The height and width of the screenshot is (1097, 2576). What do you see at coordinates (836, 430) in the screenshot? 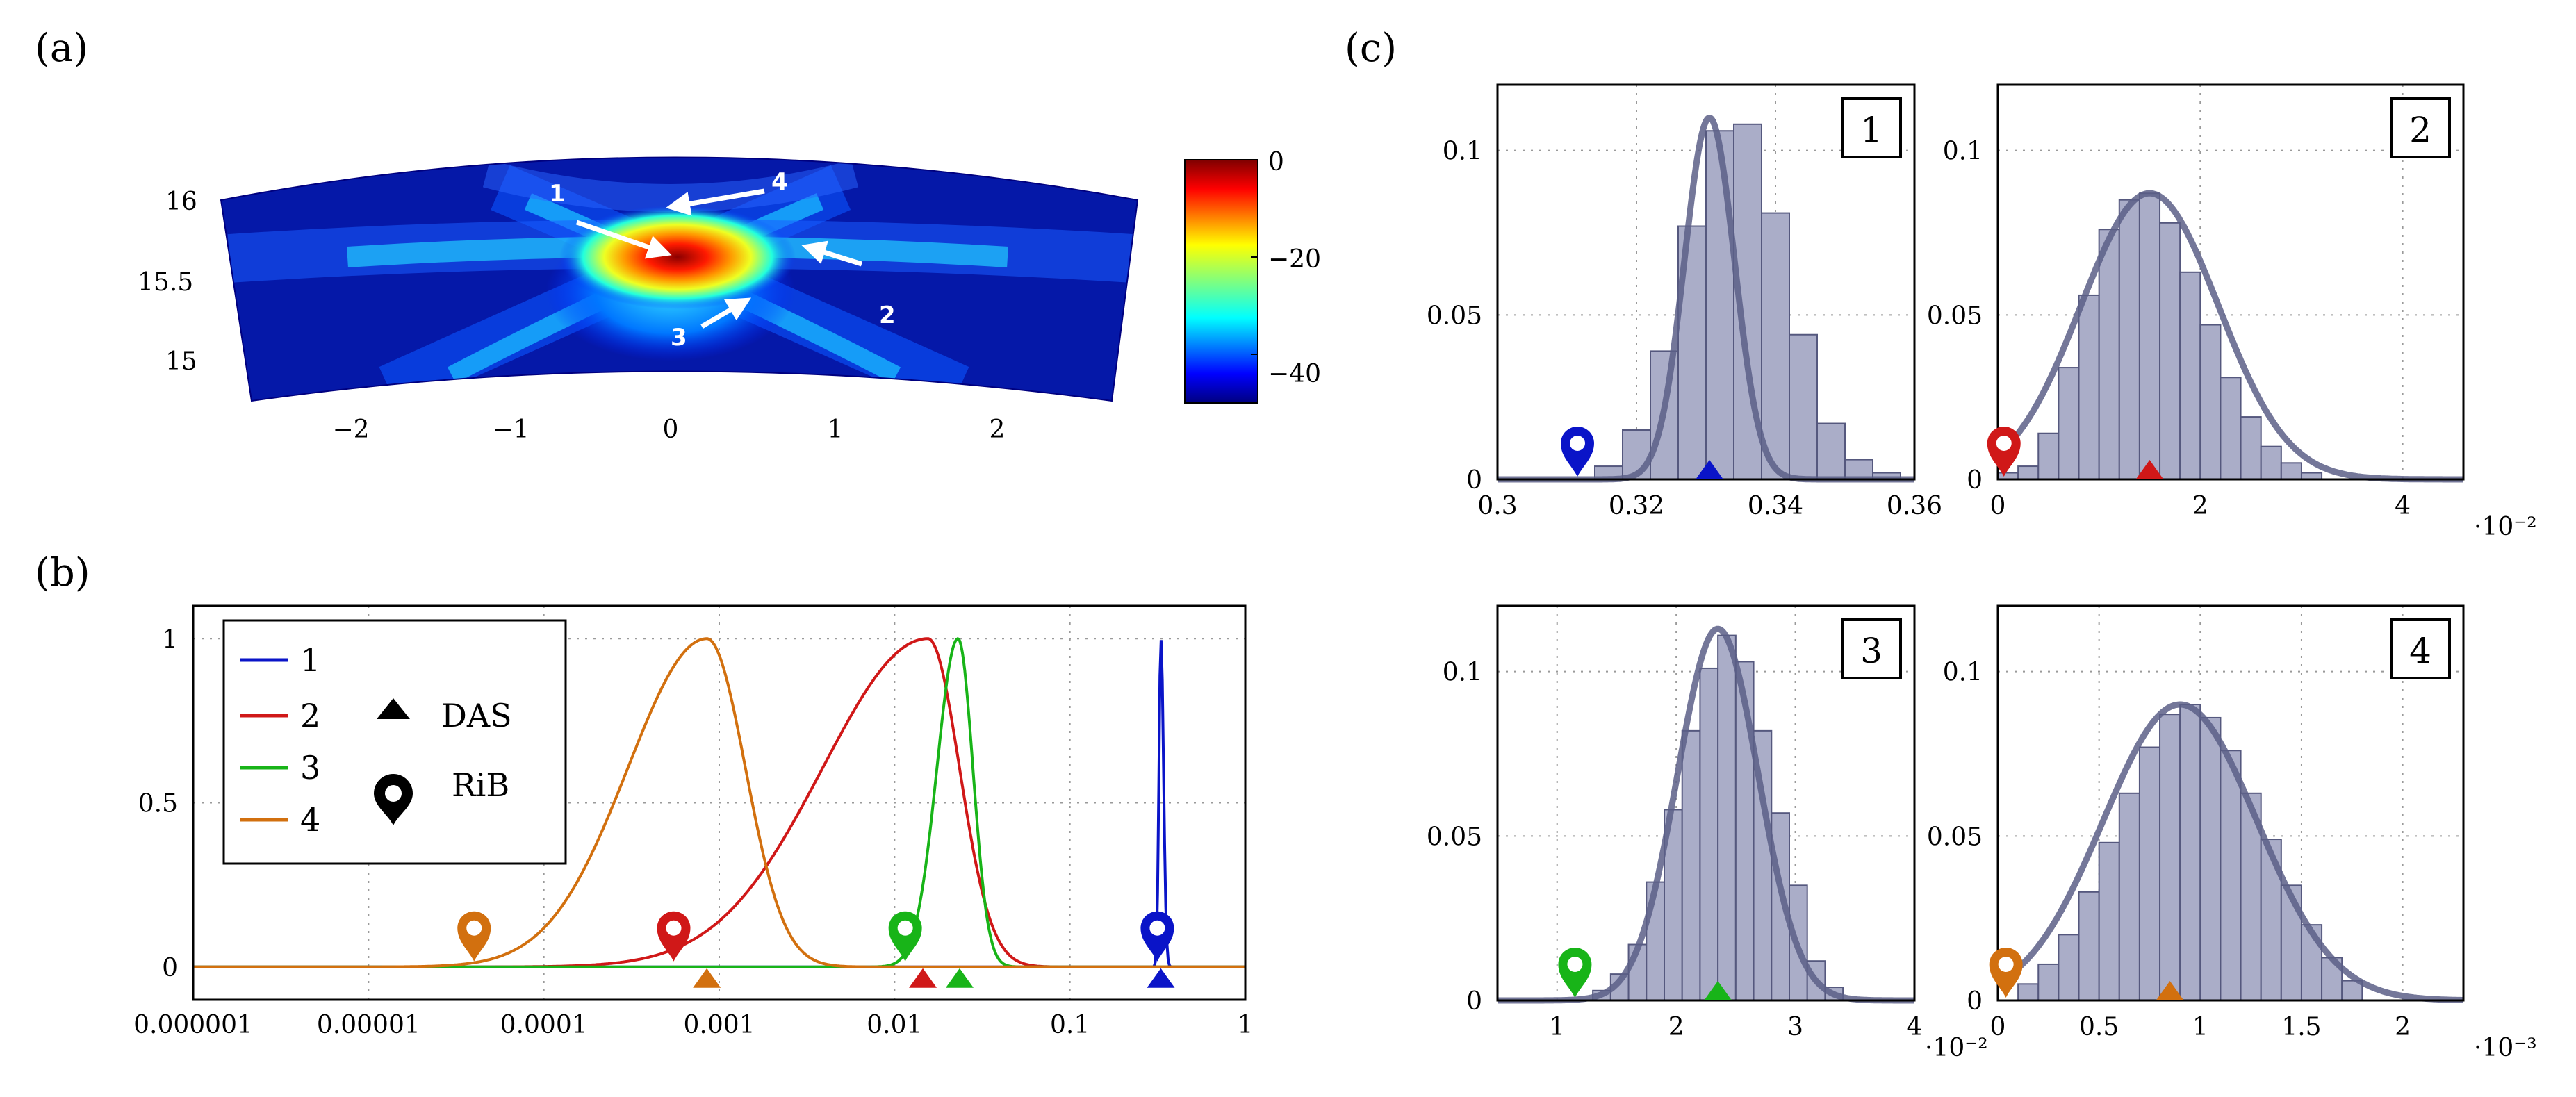
I see `a-xtick-1: 1` at bounding box center [836, 430].